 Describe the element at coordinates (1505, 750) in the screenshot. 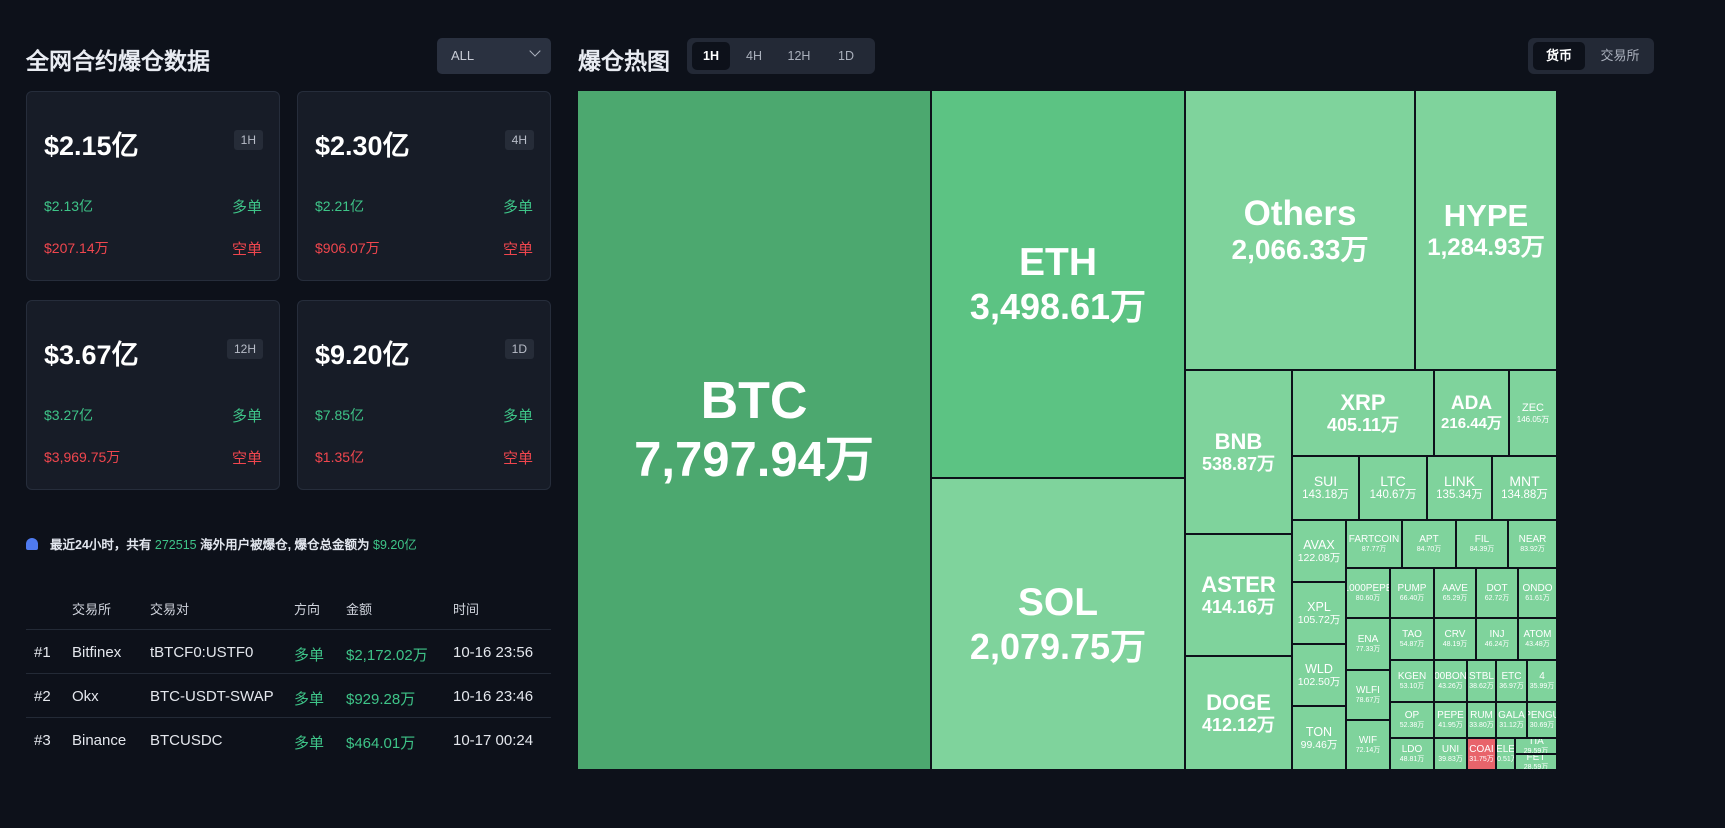

I see `heatmap-cell-symbol: ELE` at that location.